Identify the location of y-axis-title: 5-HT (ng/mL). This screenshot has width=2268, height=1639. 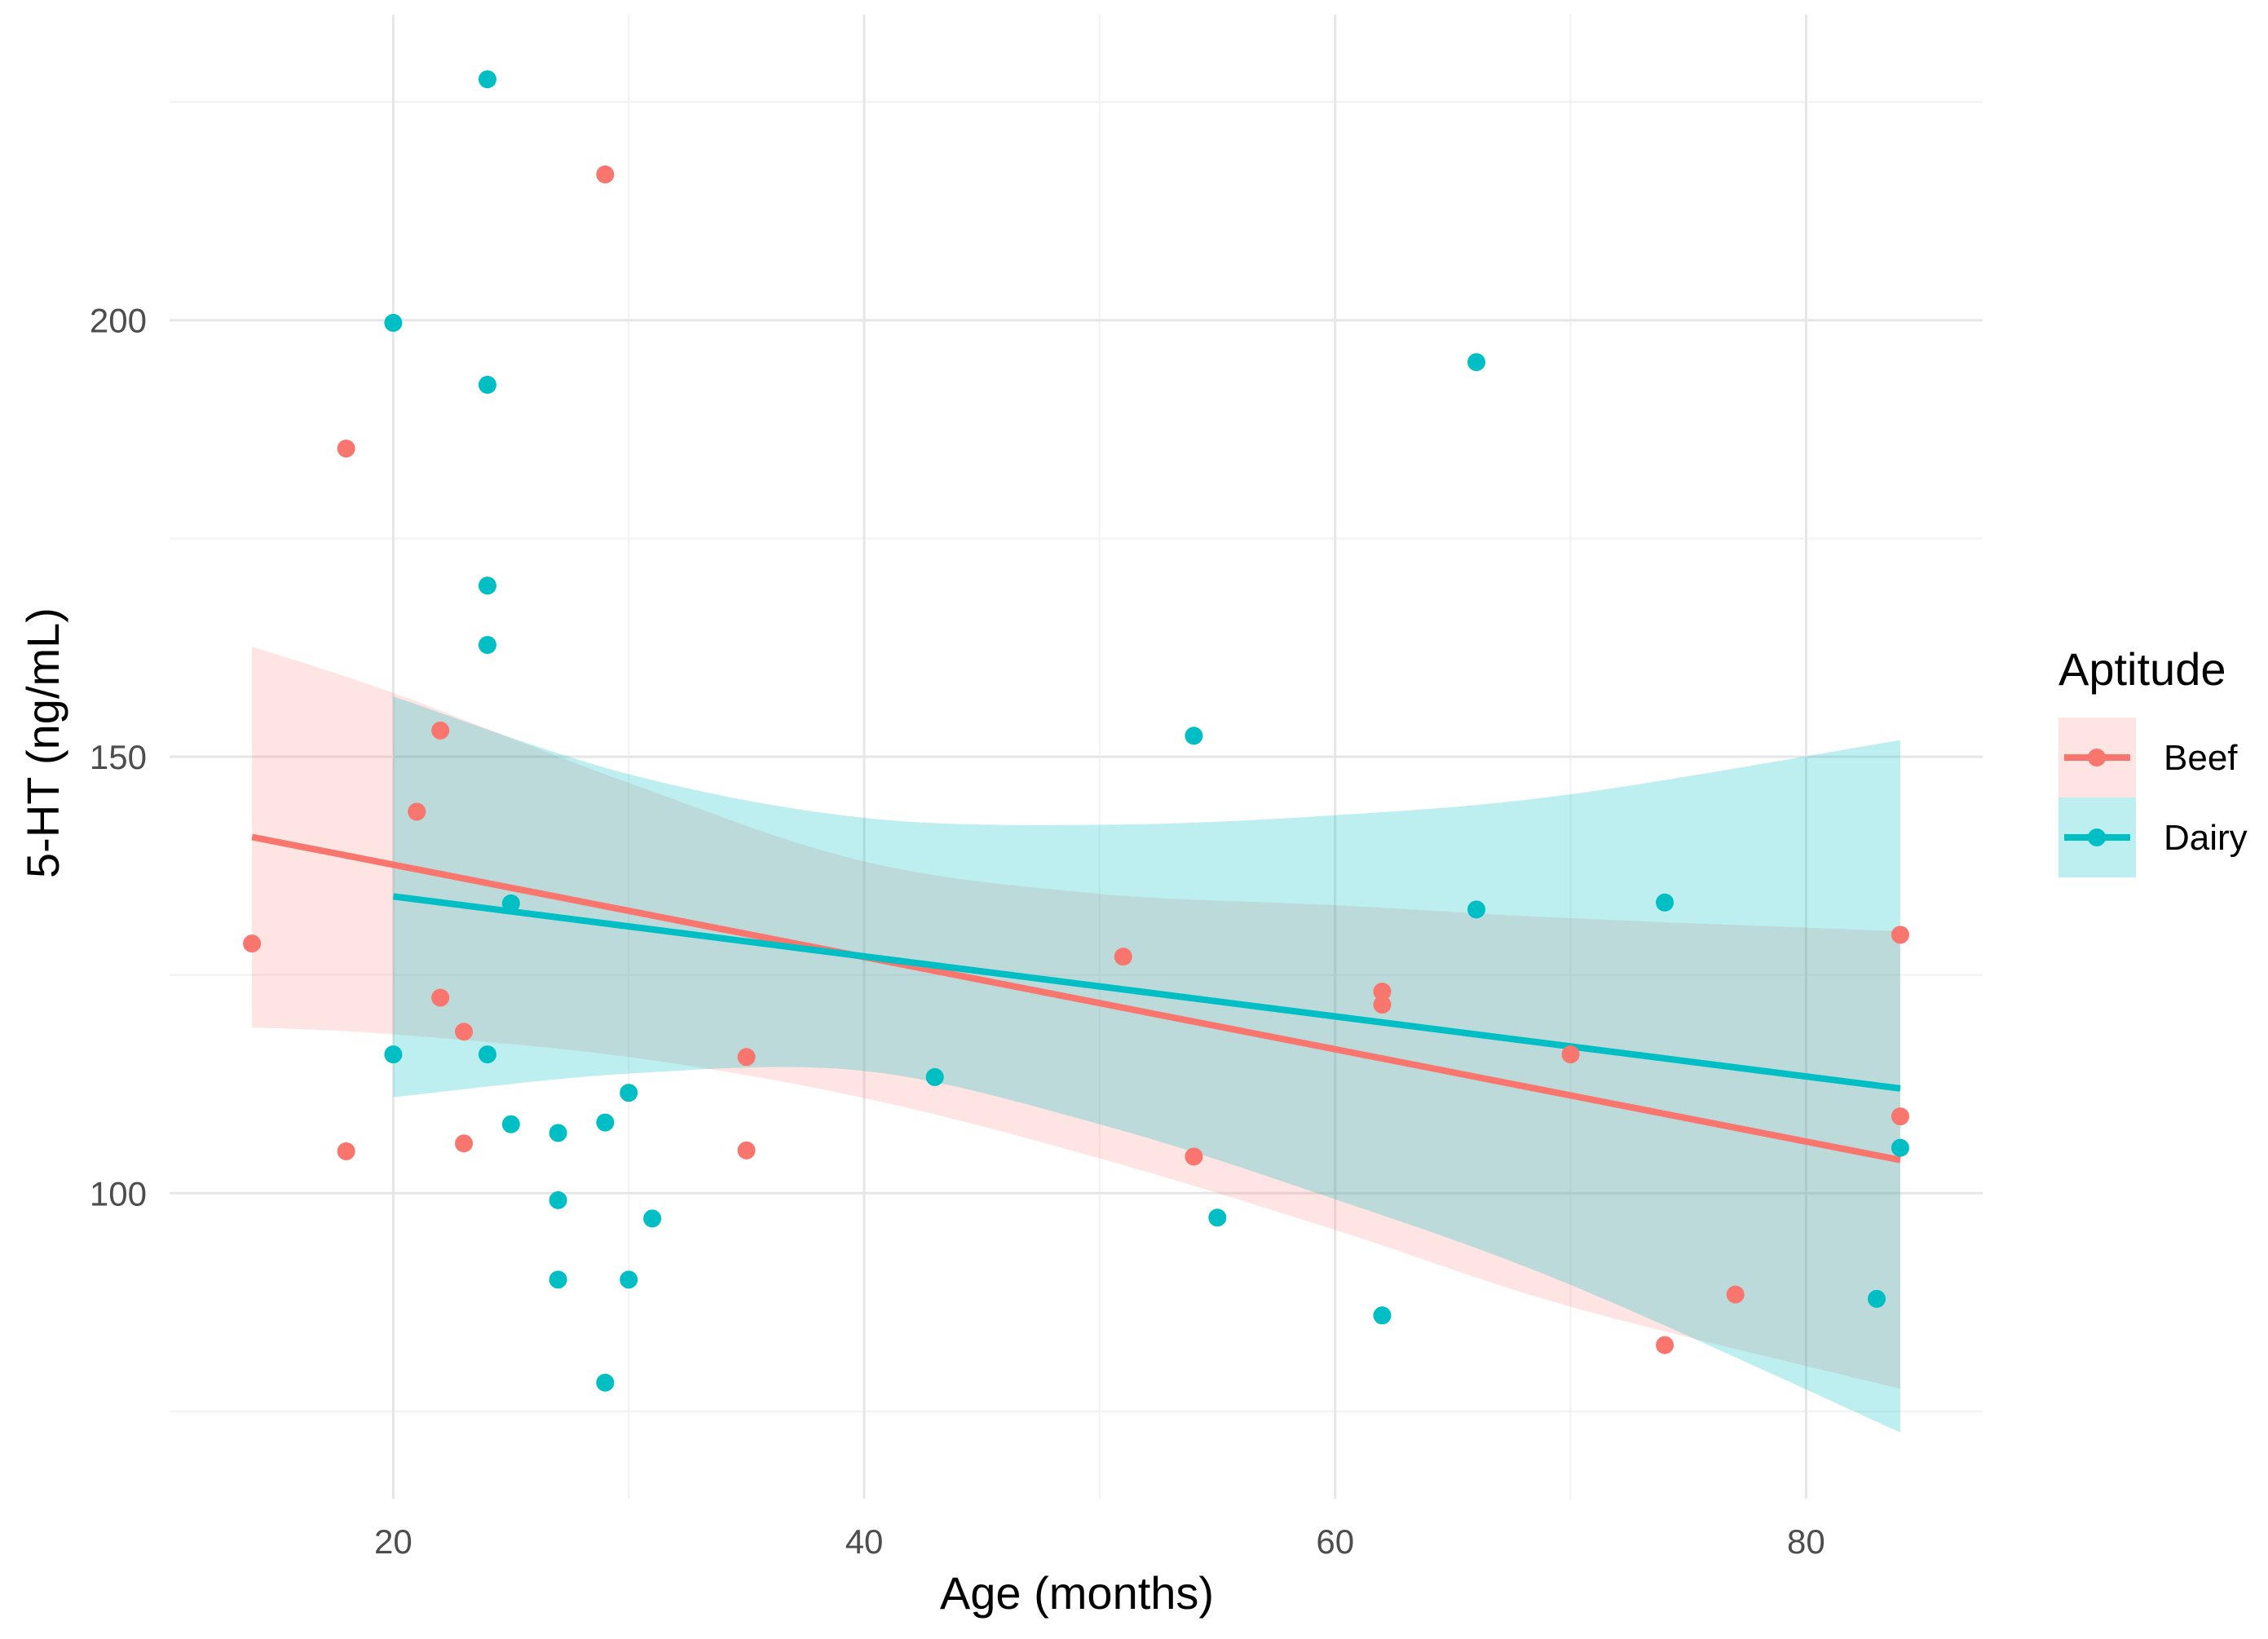
(42, 742).